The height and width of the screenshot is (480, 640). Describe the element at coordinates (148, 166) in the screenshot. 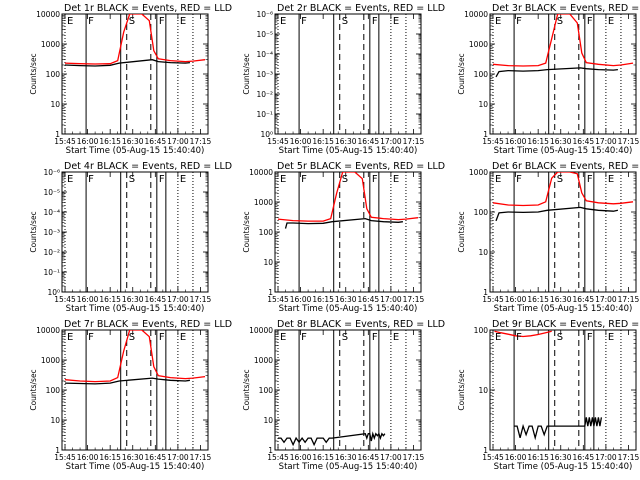

I see `panel-title: Det 4r BLACK = Events, RED = LLD` at that location.